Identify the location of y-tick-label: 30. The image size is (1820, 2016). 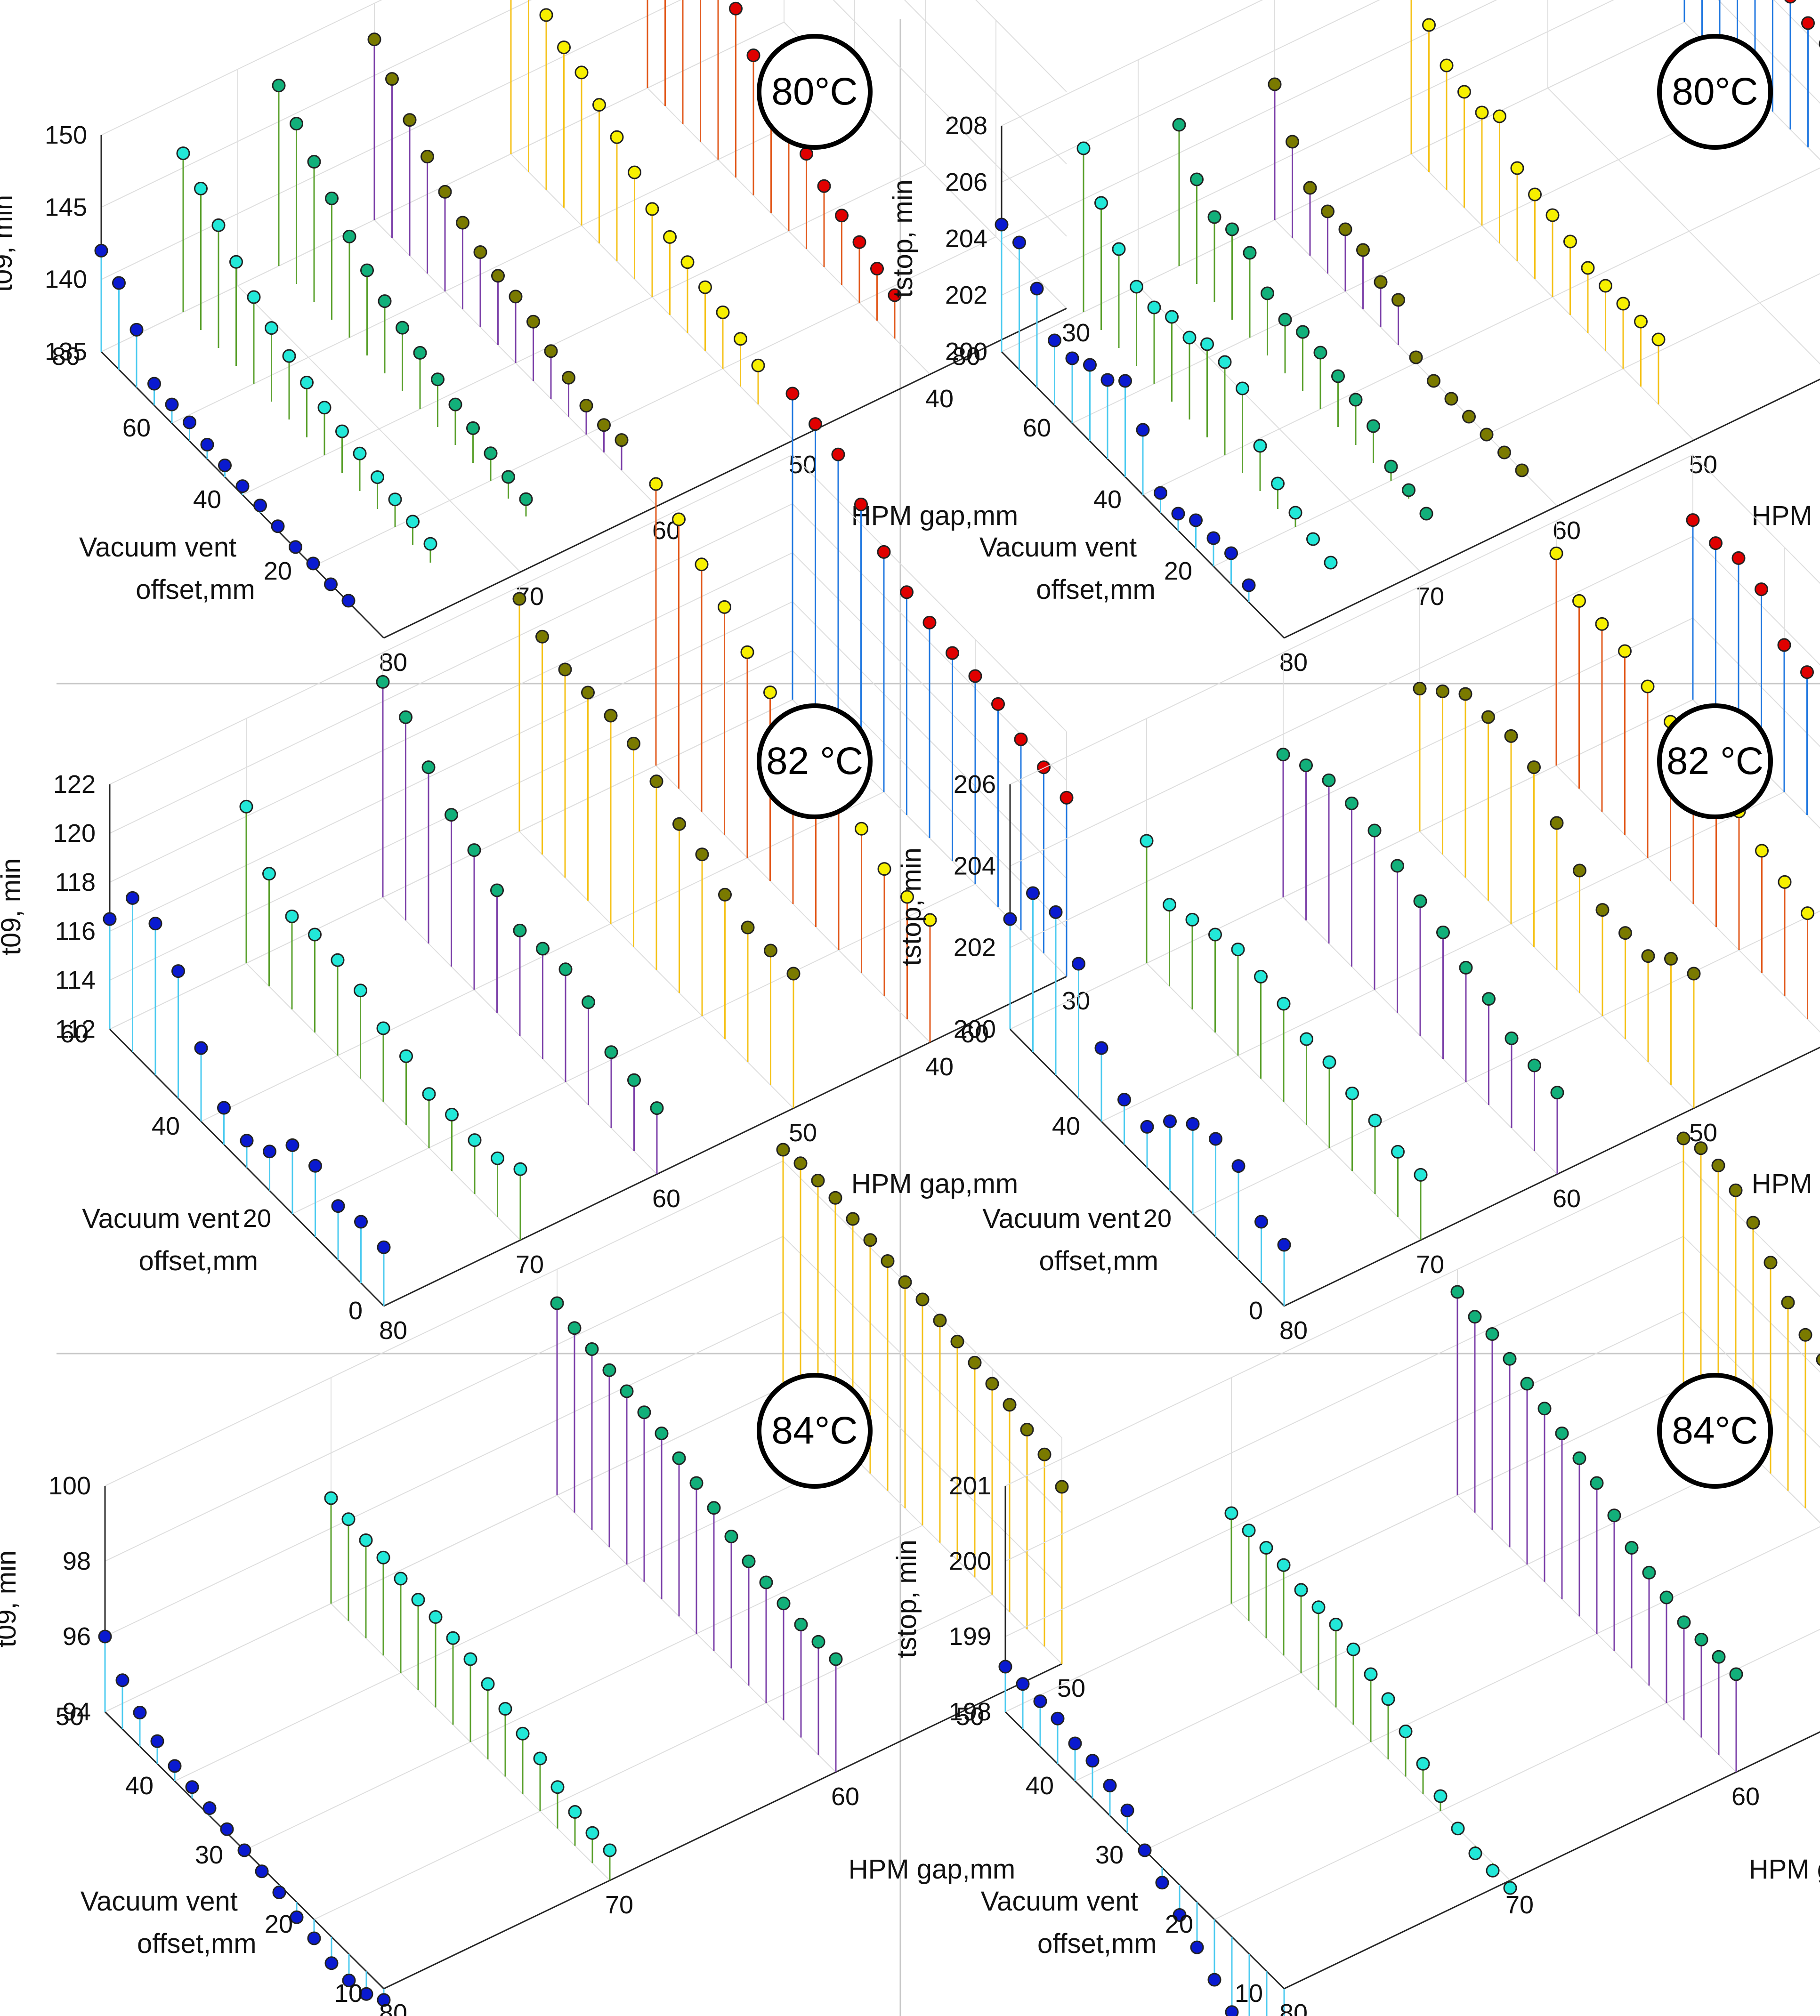
(1109, 1855).